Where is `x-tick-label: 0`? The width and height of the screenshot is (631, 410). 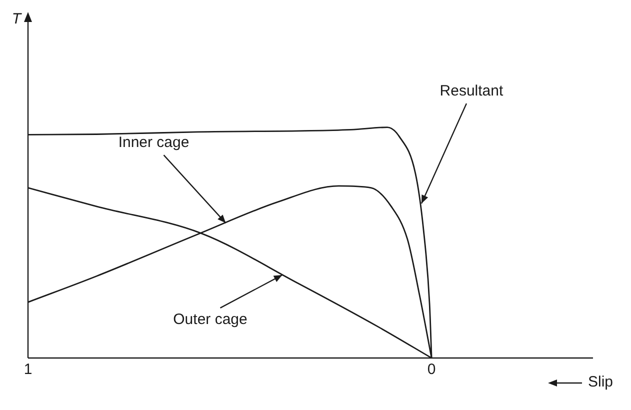 x-tick-label: 0 is located at coordinates (431, 369).